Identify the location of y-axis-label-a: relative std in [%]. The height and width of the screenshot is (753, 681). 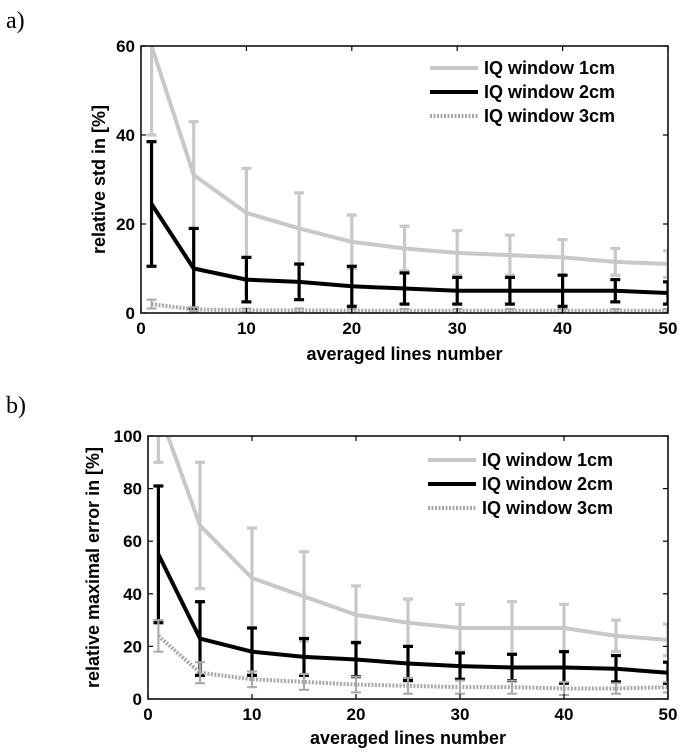
(99, 179).